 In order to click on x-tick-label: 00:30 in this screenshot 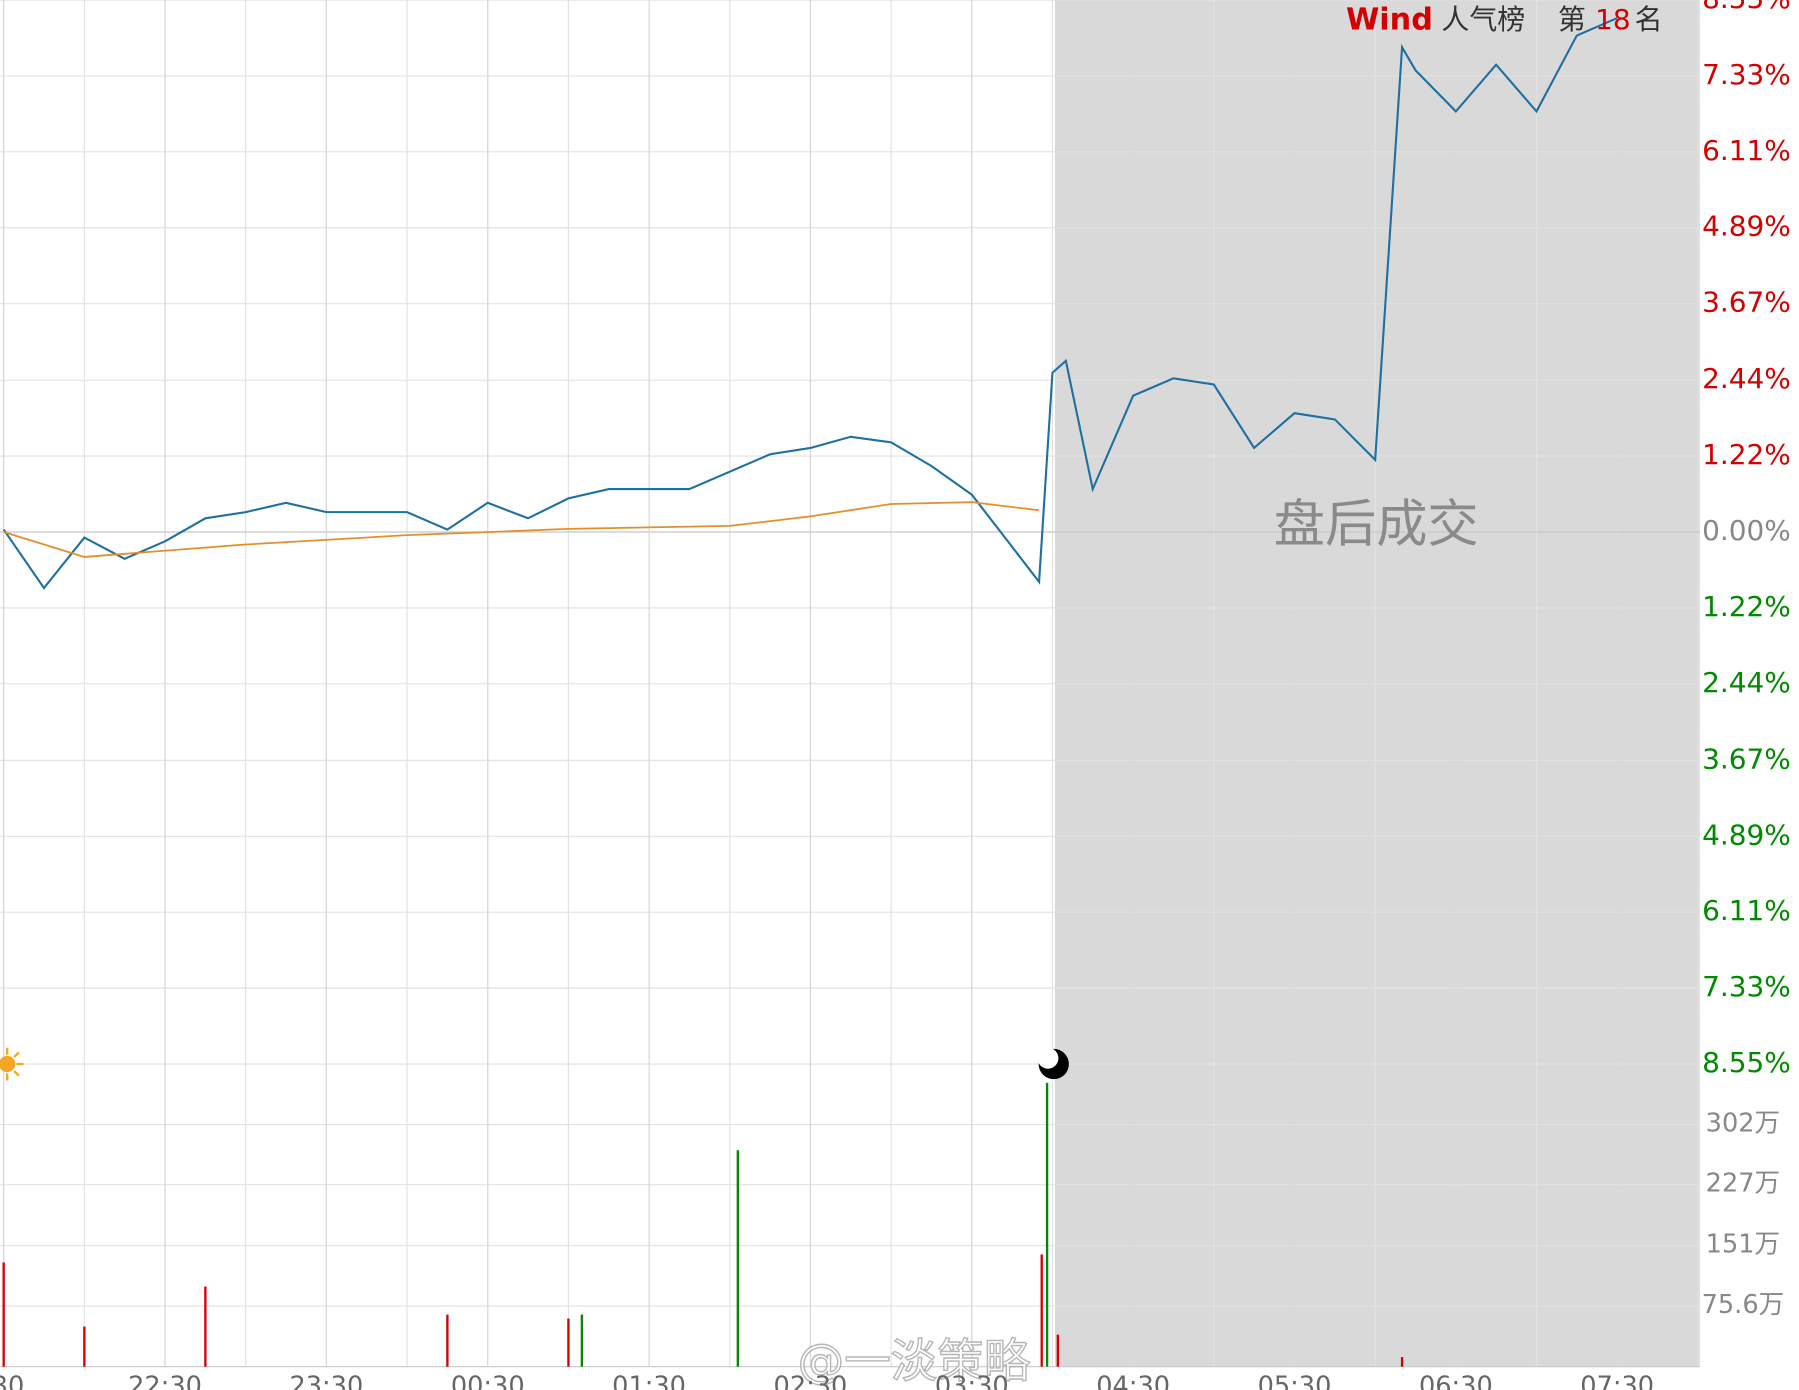, I will do `click(488, 1381)`.